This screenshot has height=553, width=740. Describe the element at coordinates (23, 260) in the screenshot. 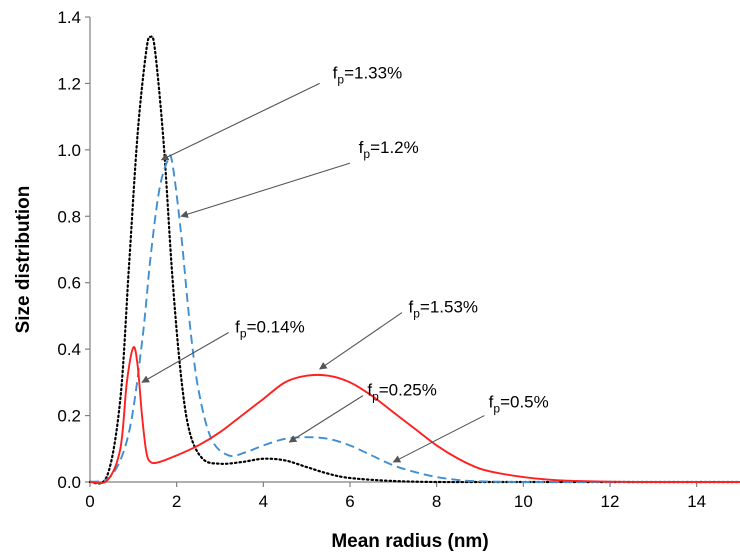

I see `y-axis-title: Size distribution` at that location.